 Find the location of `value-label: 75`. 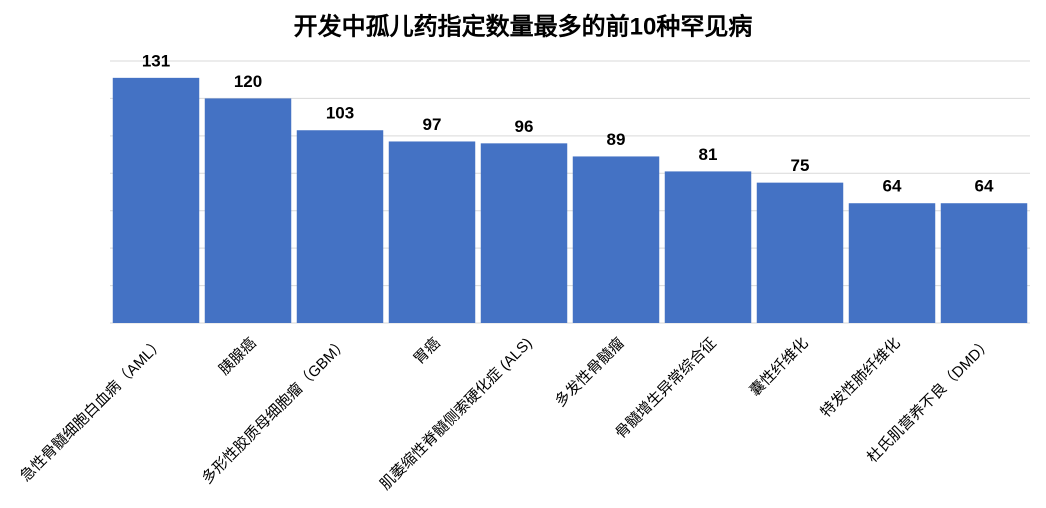

value-label: 75 is located at coordinates (800, 165).